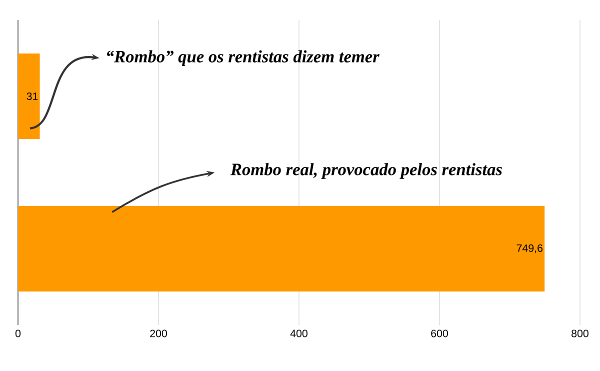 Image resolution: width=600 pixels, height=371 pixels. I want to click on x-tick-label: 200, so click(158, 334).